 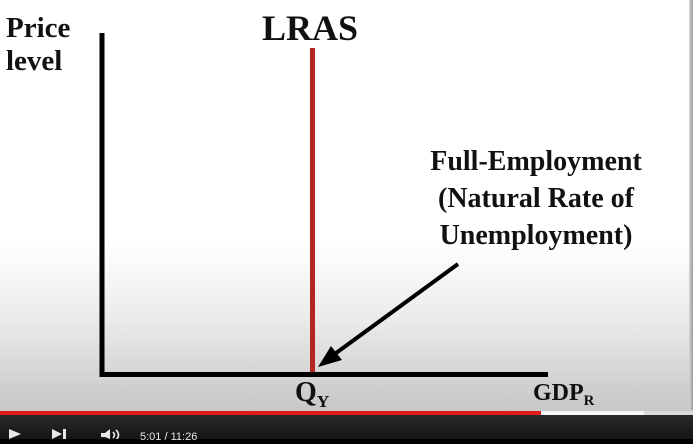 I want to click on y-axis-label-line: Price, so click(x=38, y=28).